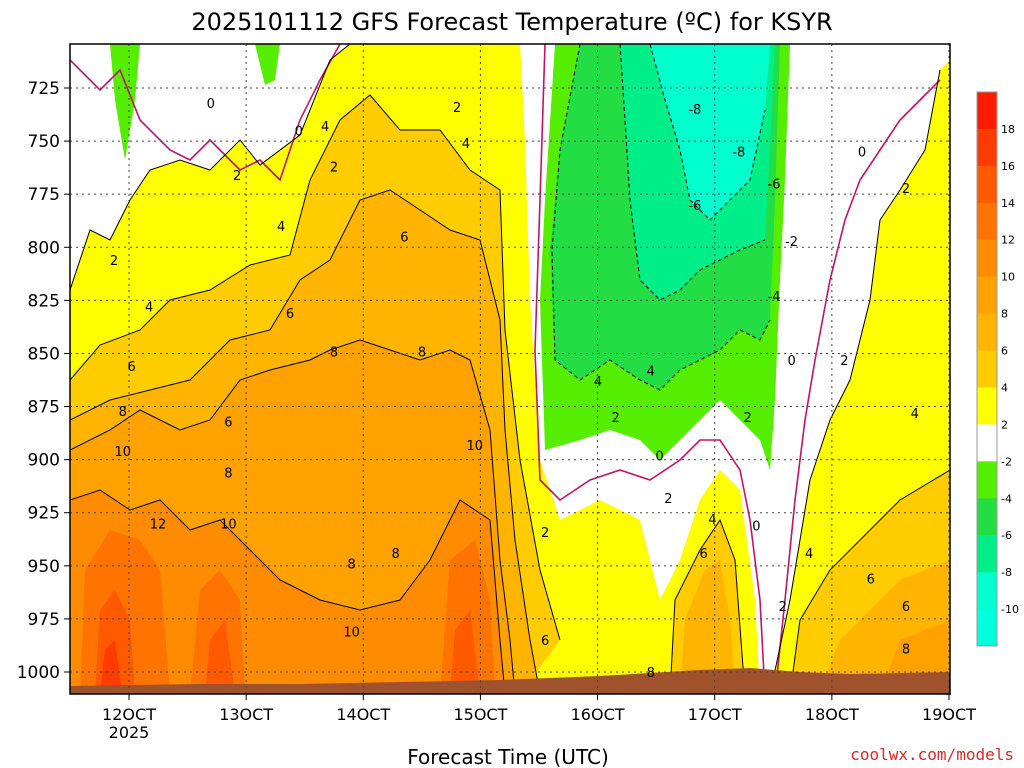 The width and height of the screenshot is (1024, 768). I want to click on colorbar-label: 16, so click(1008, 166).